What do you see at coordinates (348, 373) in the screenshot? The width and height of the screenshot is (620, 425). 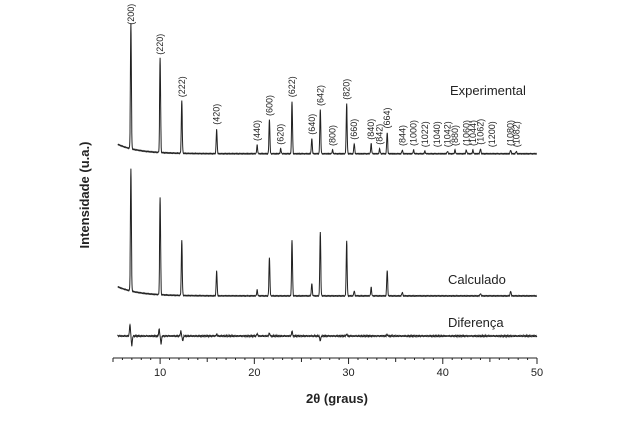 I see `x-tick-label: 30` at bounding box center [348, 373].